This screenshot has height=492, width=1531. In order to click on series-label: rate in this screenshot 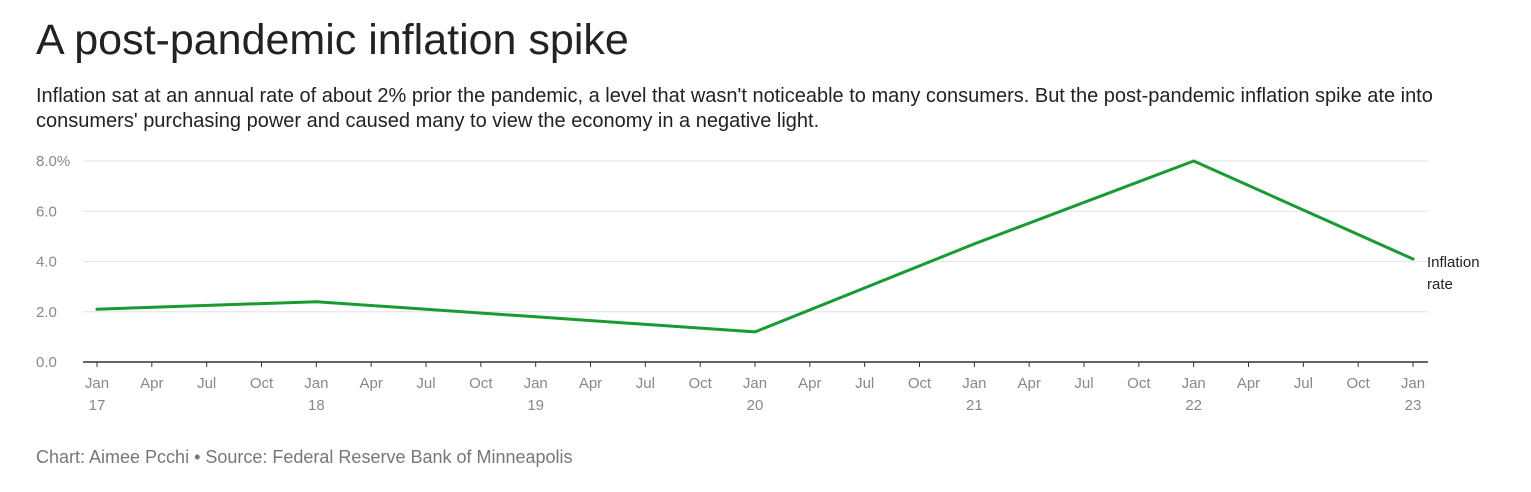, I will do `click(1440, 284)`.